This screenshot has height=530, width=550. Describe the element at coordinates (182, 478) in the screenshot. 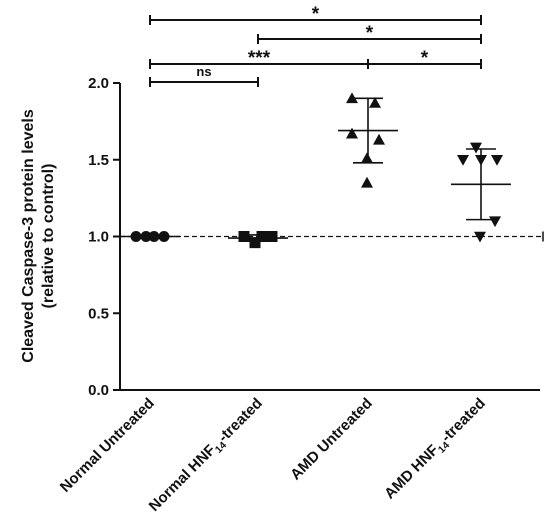

I see `category-label-main: Normal HNF` at that location.